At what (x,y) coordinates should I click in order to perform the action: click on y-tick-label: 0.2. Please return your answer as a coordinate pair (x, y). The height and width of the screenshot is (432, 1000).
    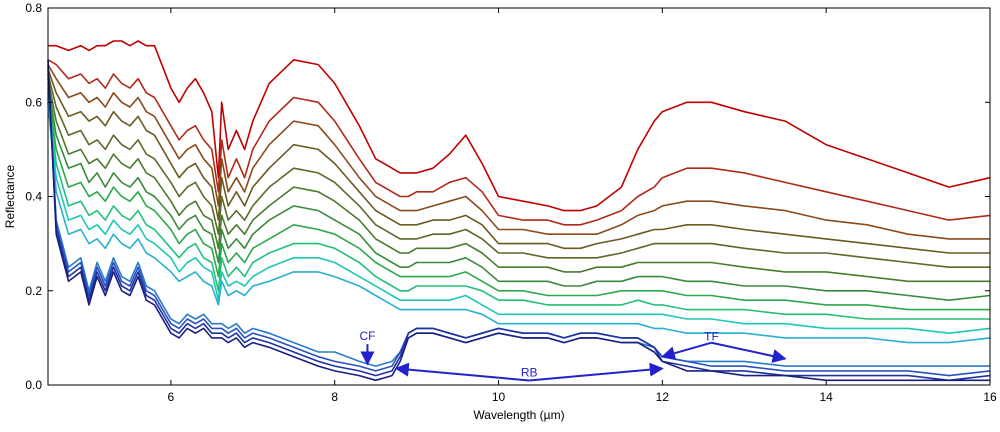
    Looking at the image, I should click on (33, 291).